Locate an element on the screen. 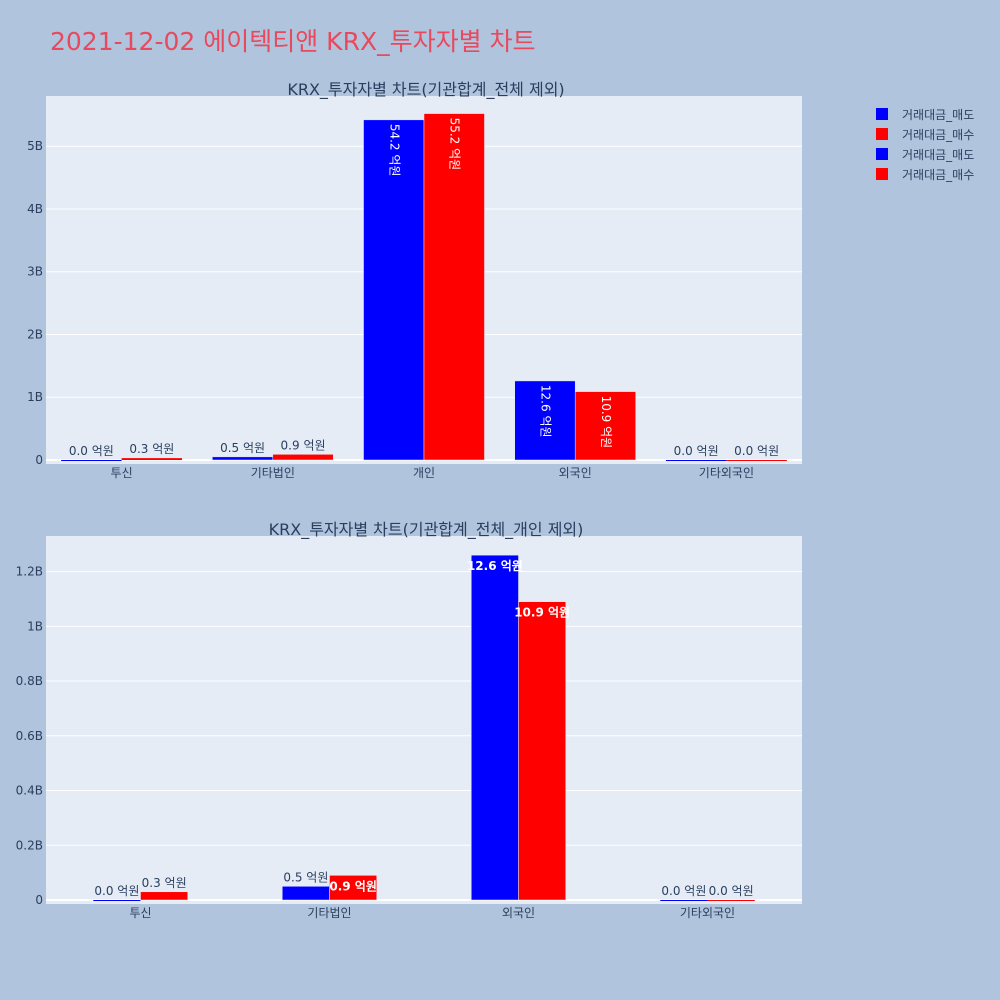  y-tick-label: 4B is located at coordinates (35, 209).